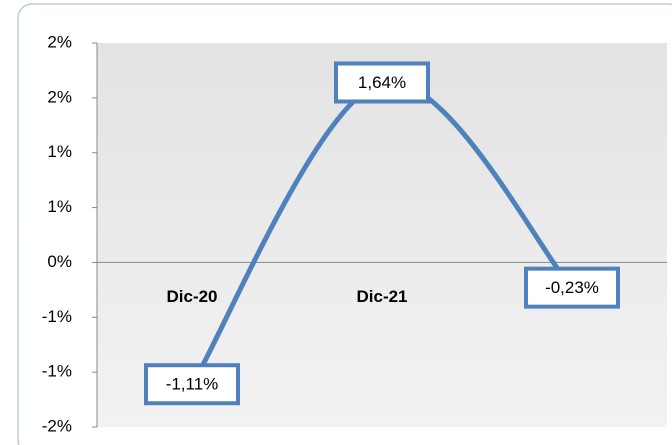  Describe the element at coordinates (381, 296) in the screenshot. I see `x-tick-label: Dic-21` at that location.